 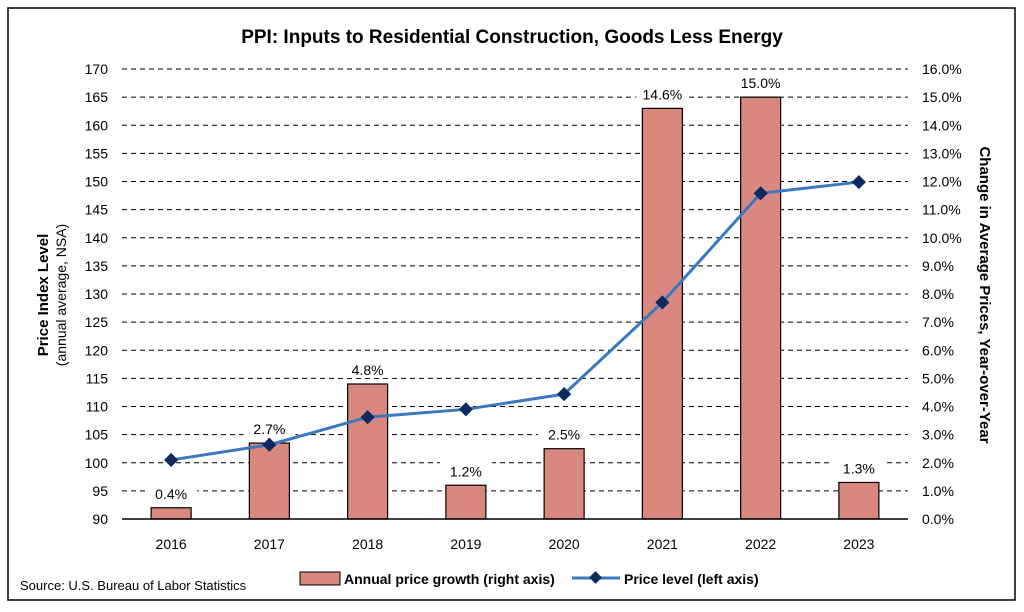 What do you see at coordinates (367, 544) in the screenshot?
I see `x-tick-label: 2018` at bounding box center [367, 544].